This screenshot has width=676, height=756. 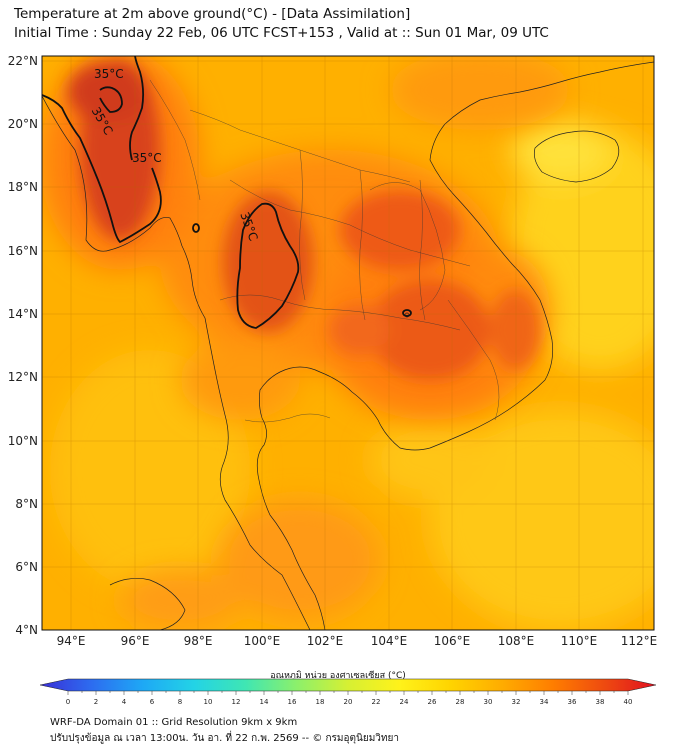 What do you see at coordinates (348, 685) in the screenshot?
I see `colorbar-gradient` at bounding box center [348, 685].